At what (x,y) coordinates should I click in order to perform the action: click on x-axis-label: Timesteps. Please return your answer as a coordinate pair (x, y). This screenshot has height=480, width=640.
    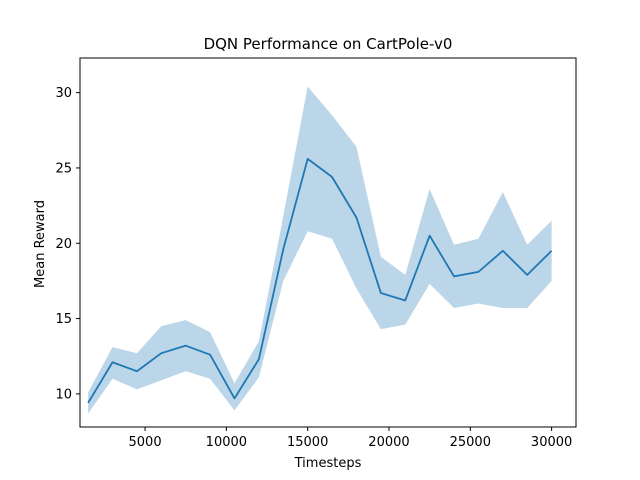
    Looking at the image, I should click on (328, 463).